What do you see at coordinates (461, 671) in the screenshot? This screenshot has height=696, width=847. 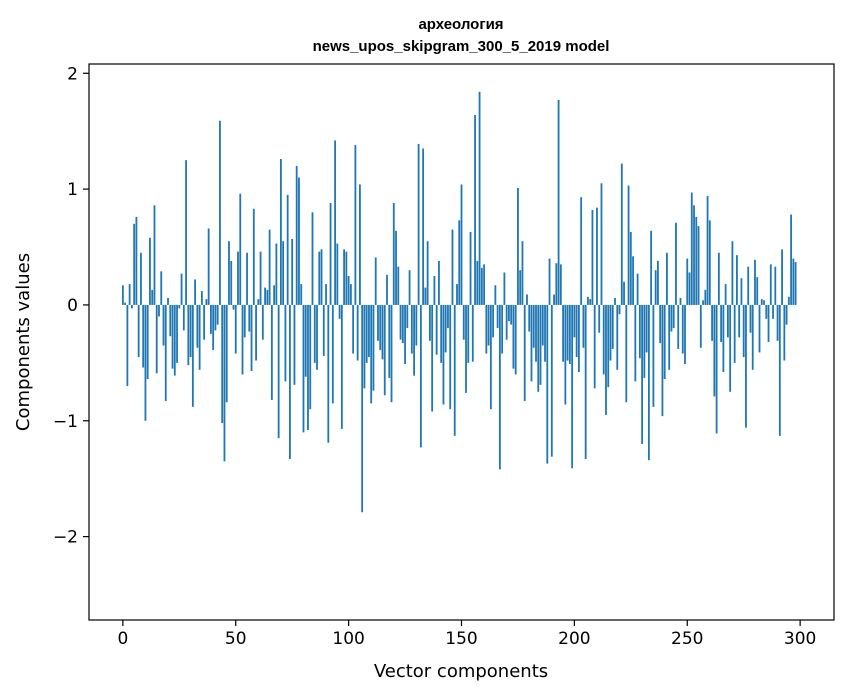 I see `x-axis-label: Vector components` at bounding box center [461, 671].